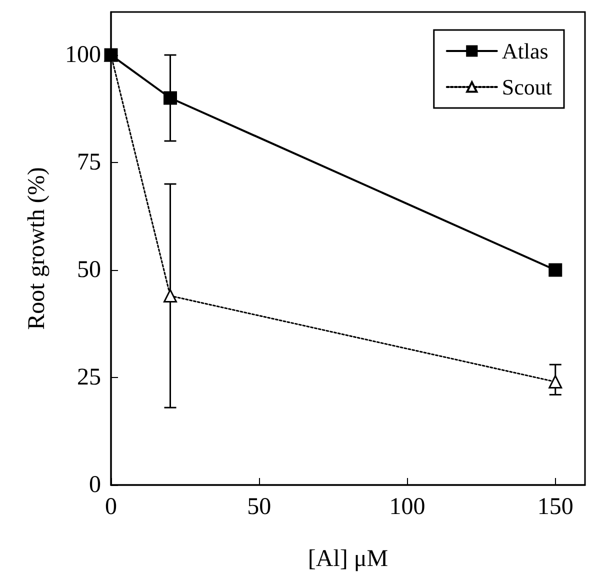  Describe the element at coordinates (111, 507) in the screenshot. I see `x-tick-label: 0` at that location.